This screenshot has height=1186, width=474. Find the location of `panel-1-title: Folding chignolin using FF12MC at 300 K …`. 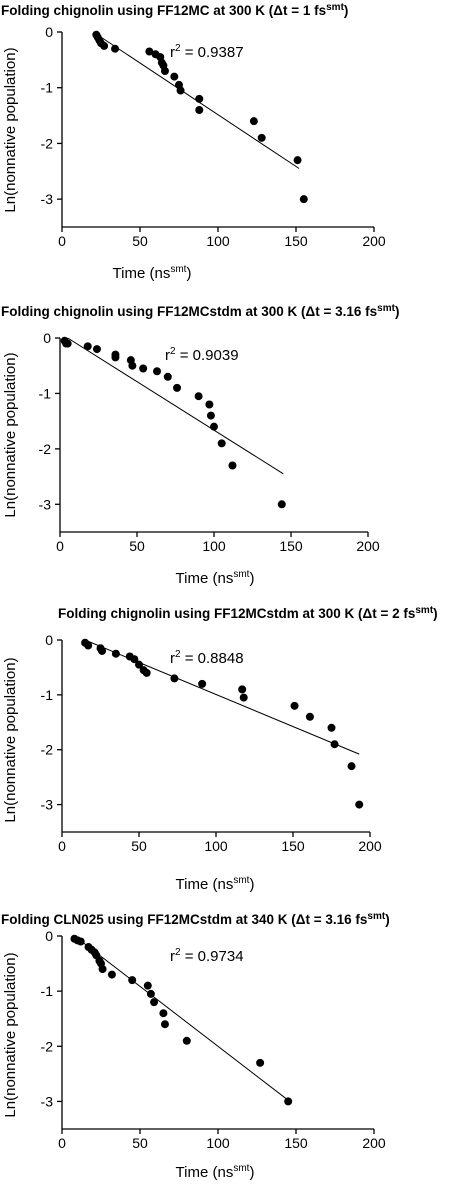

panel-1-title: Folding chignolin using FF12MC at 300 K … is located at coordinates (174, 10).